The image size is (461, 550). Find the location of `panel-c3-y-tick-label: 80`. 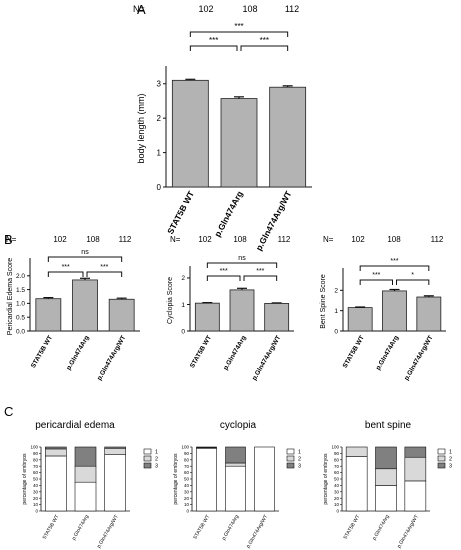

panel-c3-y-tick-label: 80 is located at coordinates (337, 459).